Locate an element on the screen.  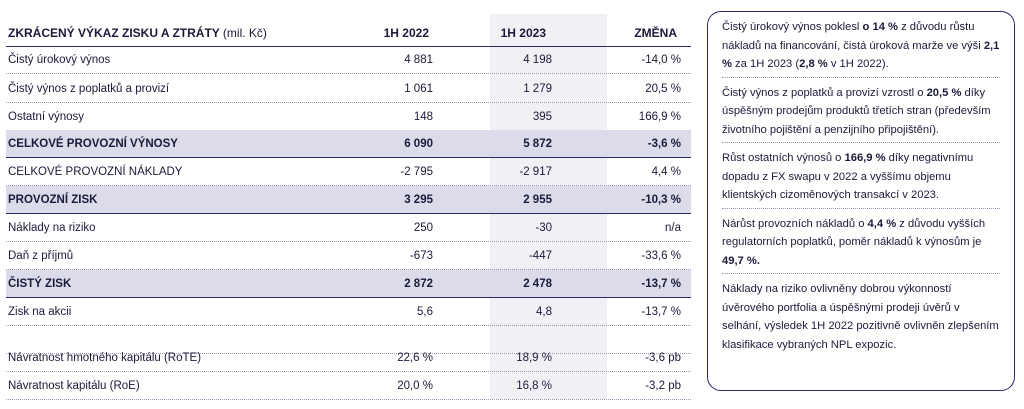
row-value-1h2023: 2 955 is located at coordinates (537, 199).